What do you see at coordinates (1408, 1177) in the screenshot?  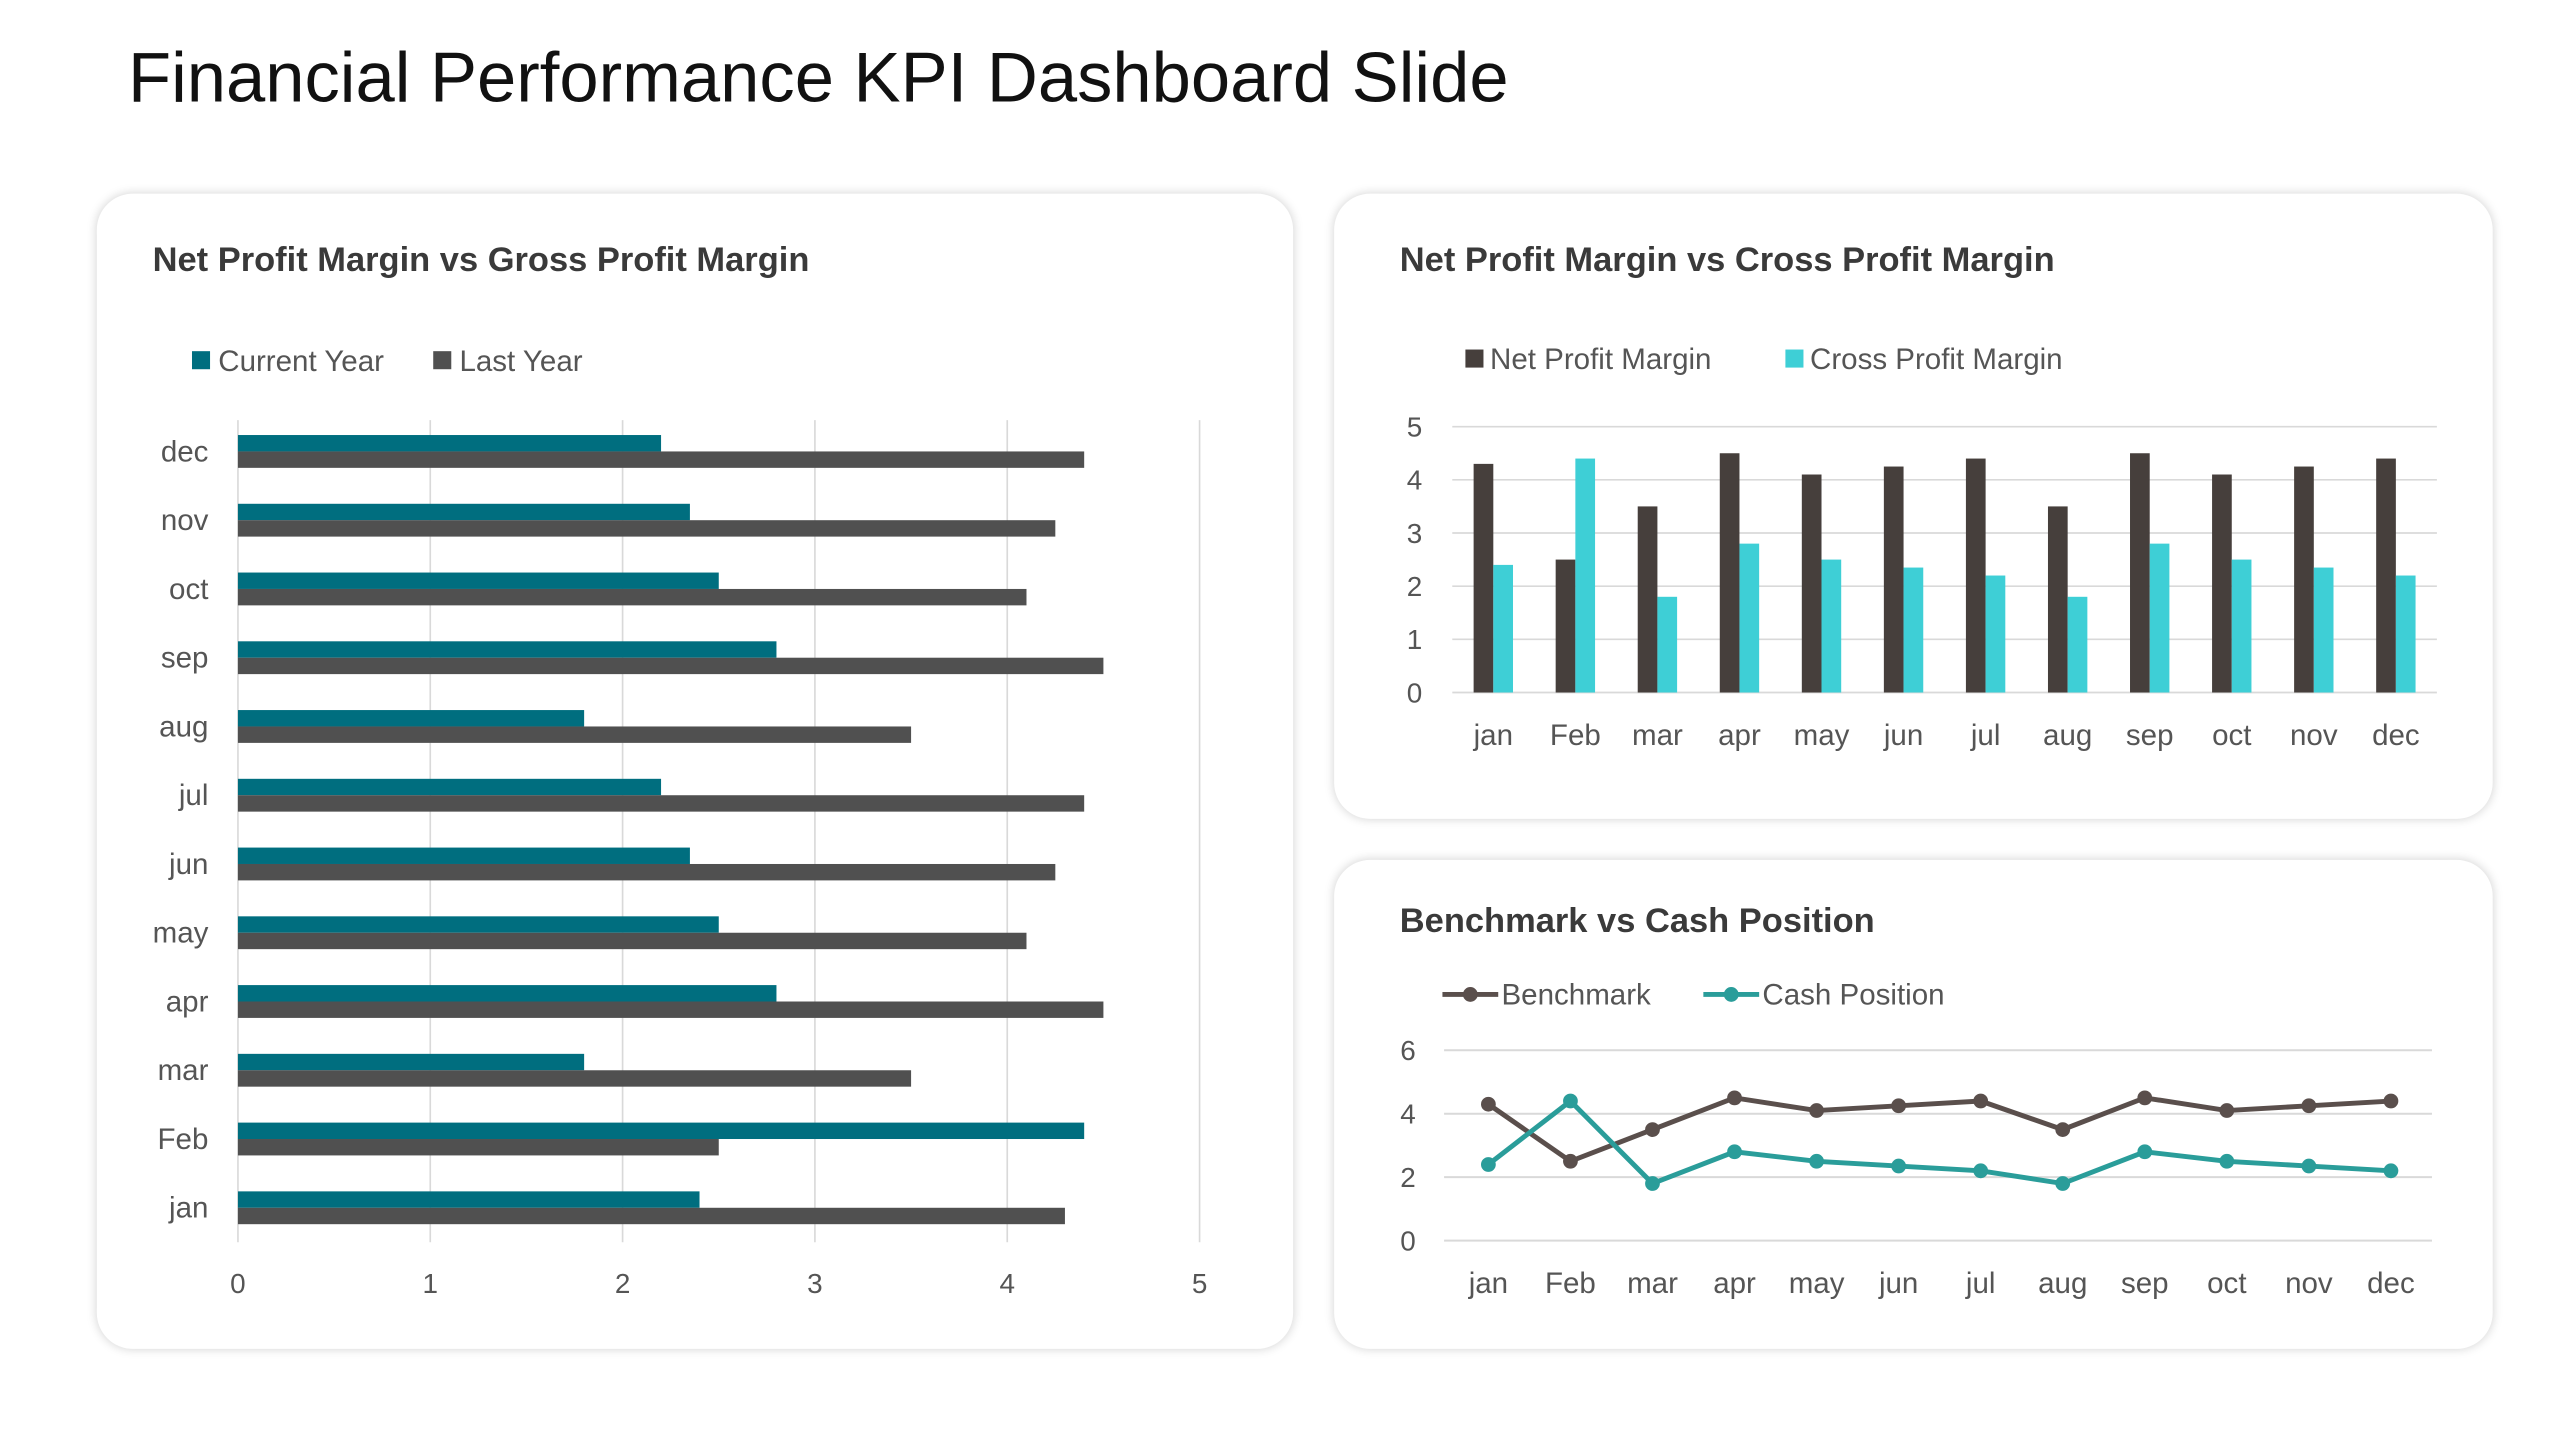 I see `y-tick-label: 2` at bounding box center [1408, 1177].